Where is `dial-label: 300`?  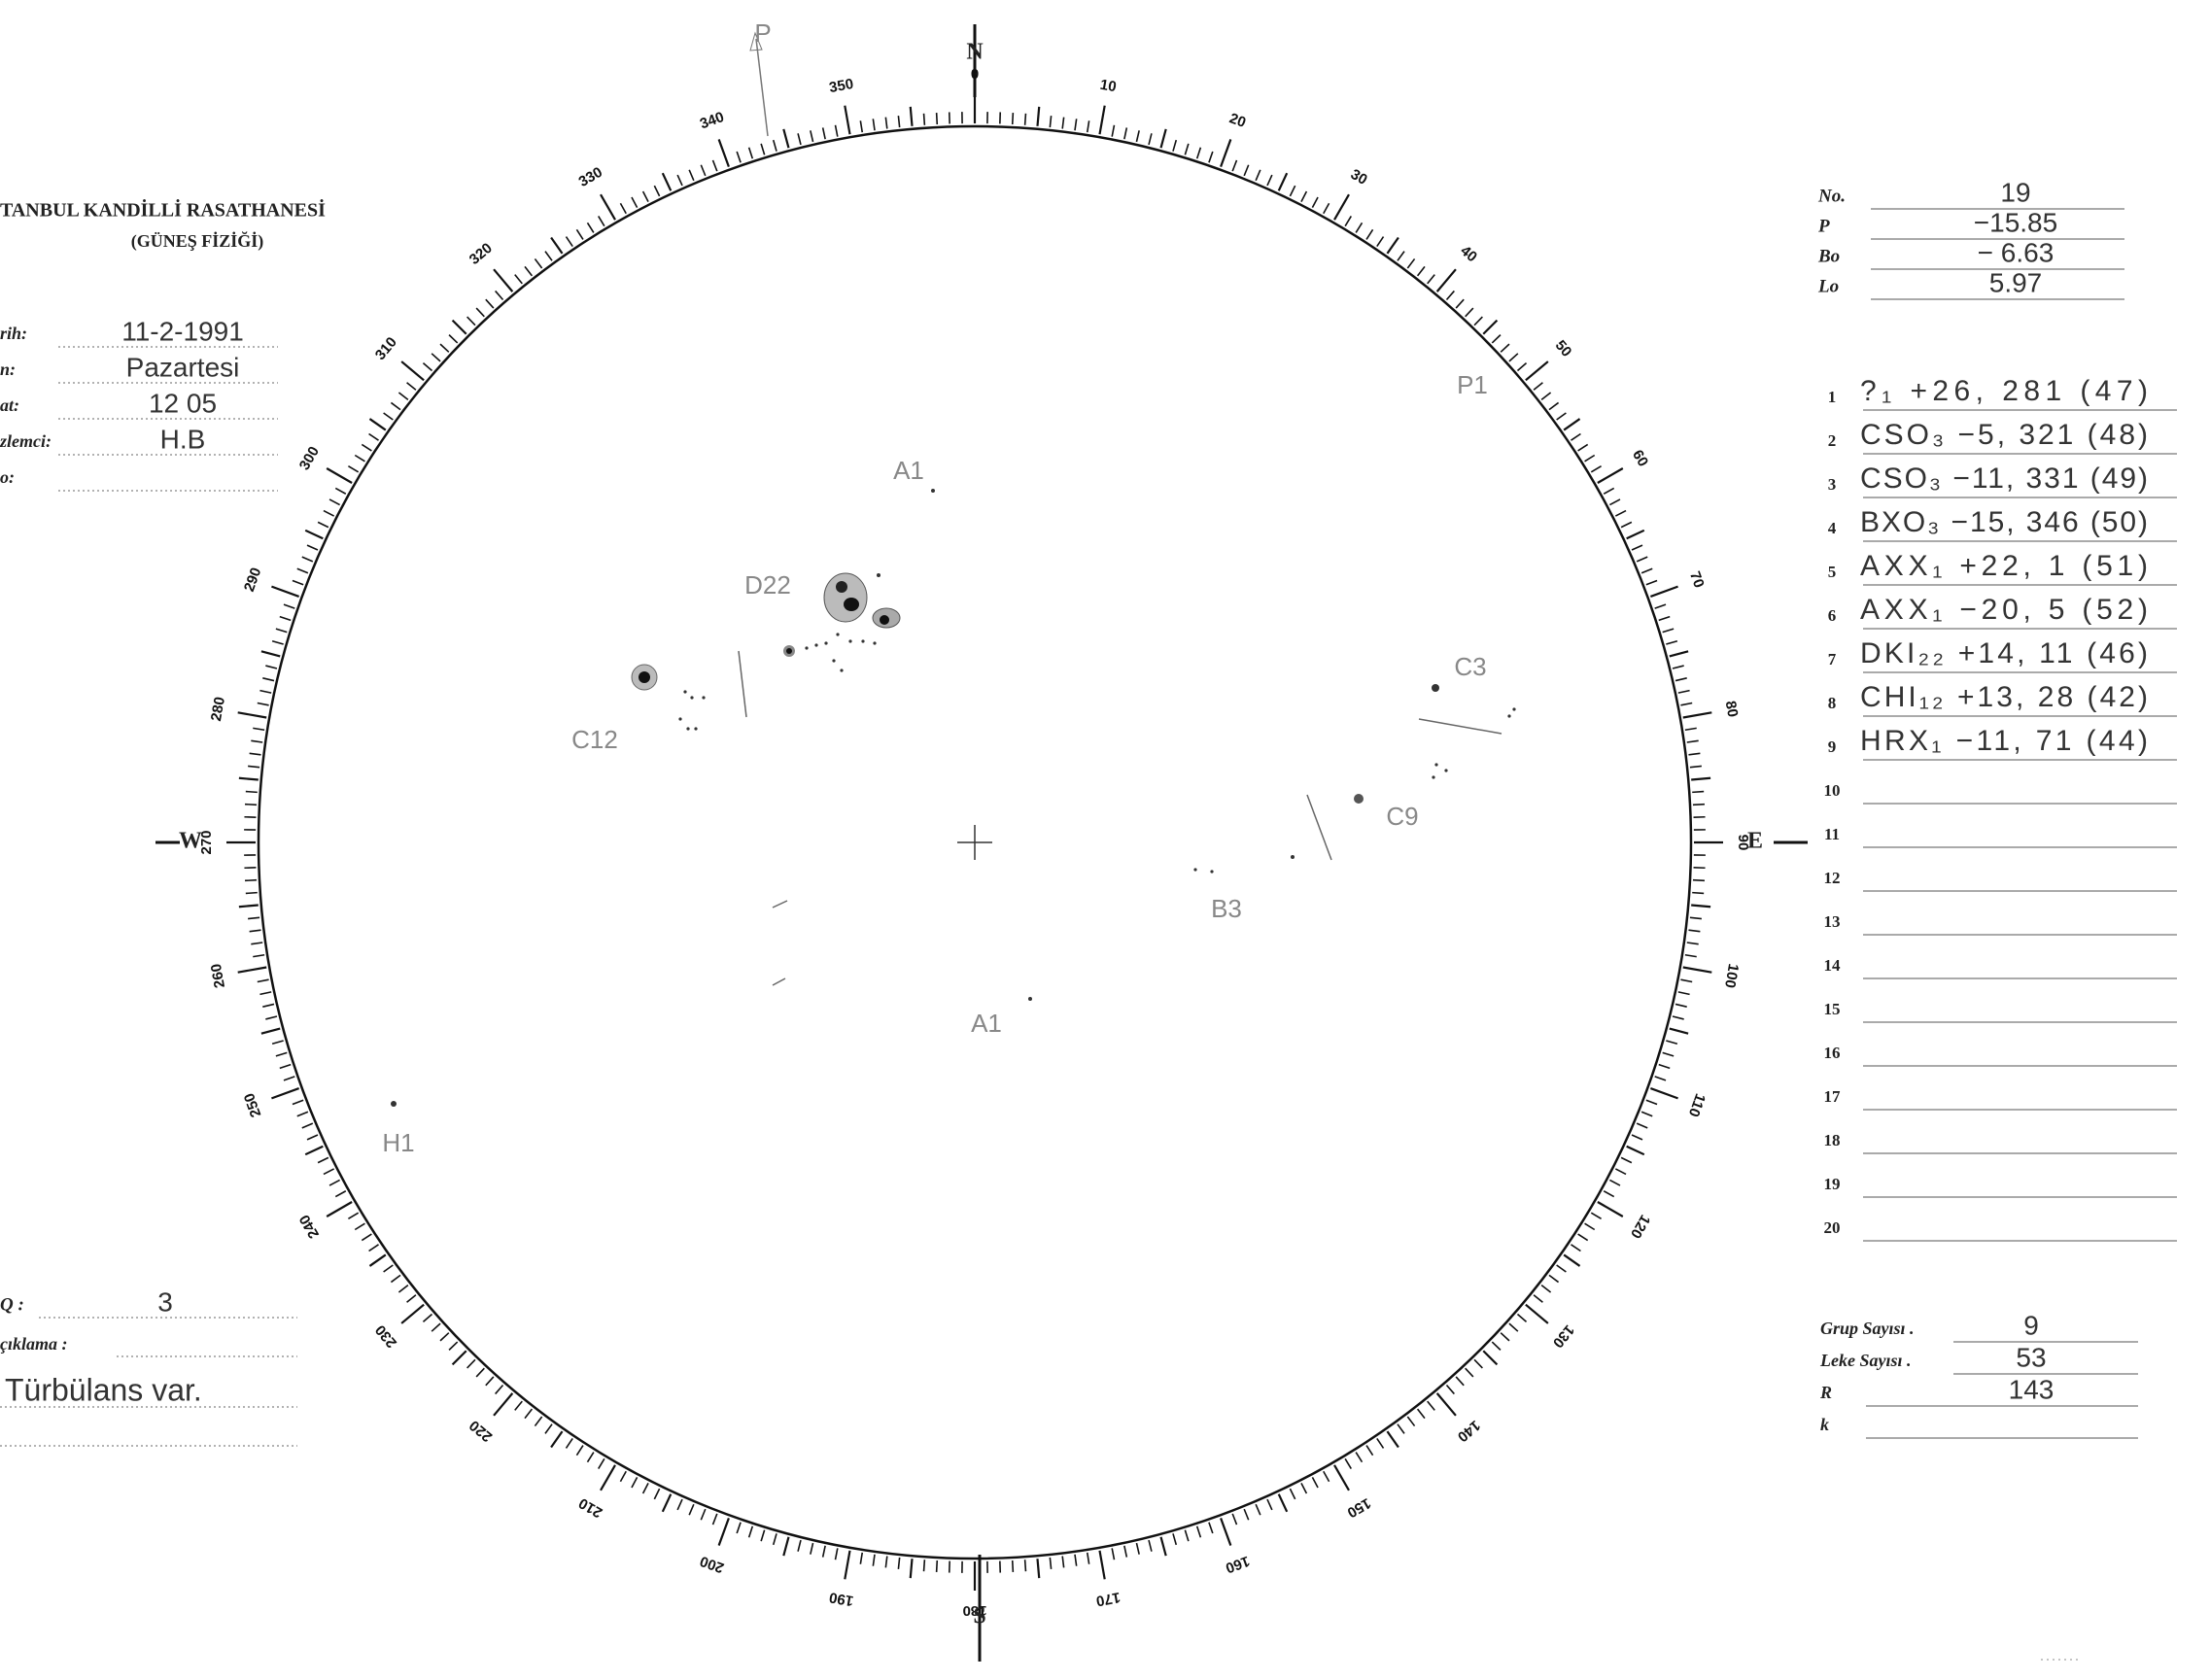
dial-label: 300 is located at coordinates (309, 458).